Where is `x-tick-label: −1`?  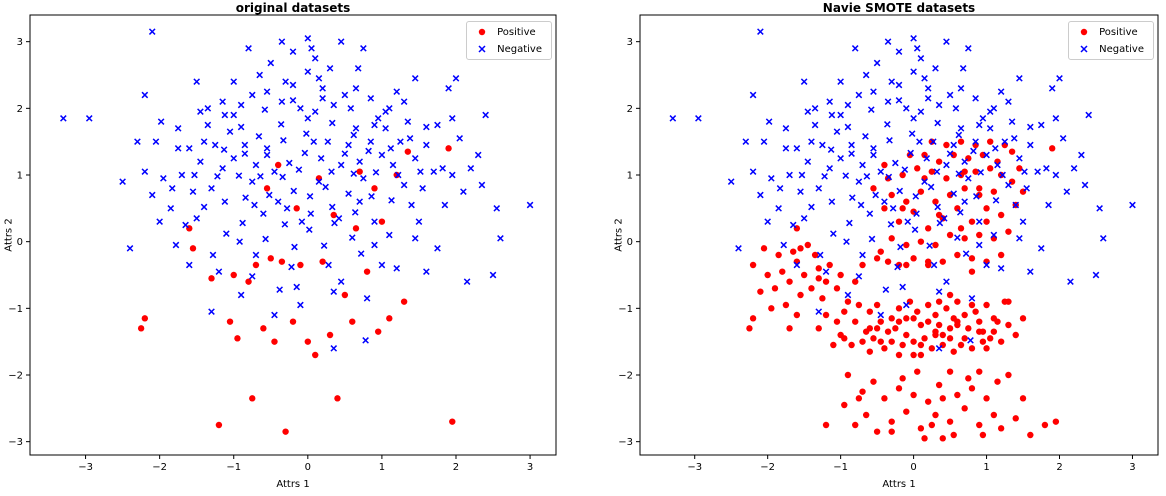 x-tick-label: −1 is located at coordinates (233, 467).